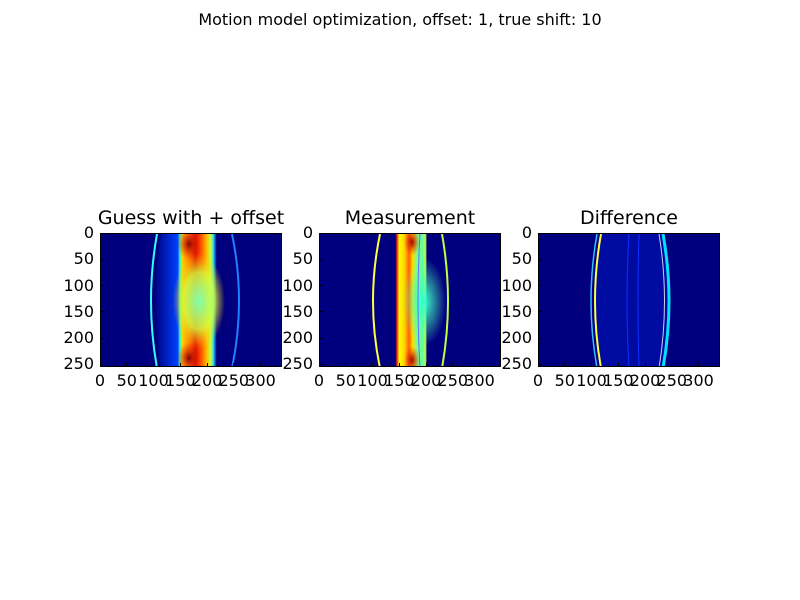  Describe the element at coordinates (629, 218) in the screenshot. I see `panel-title-difference: Difference` at that location.